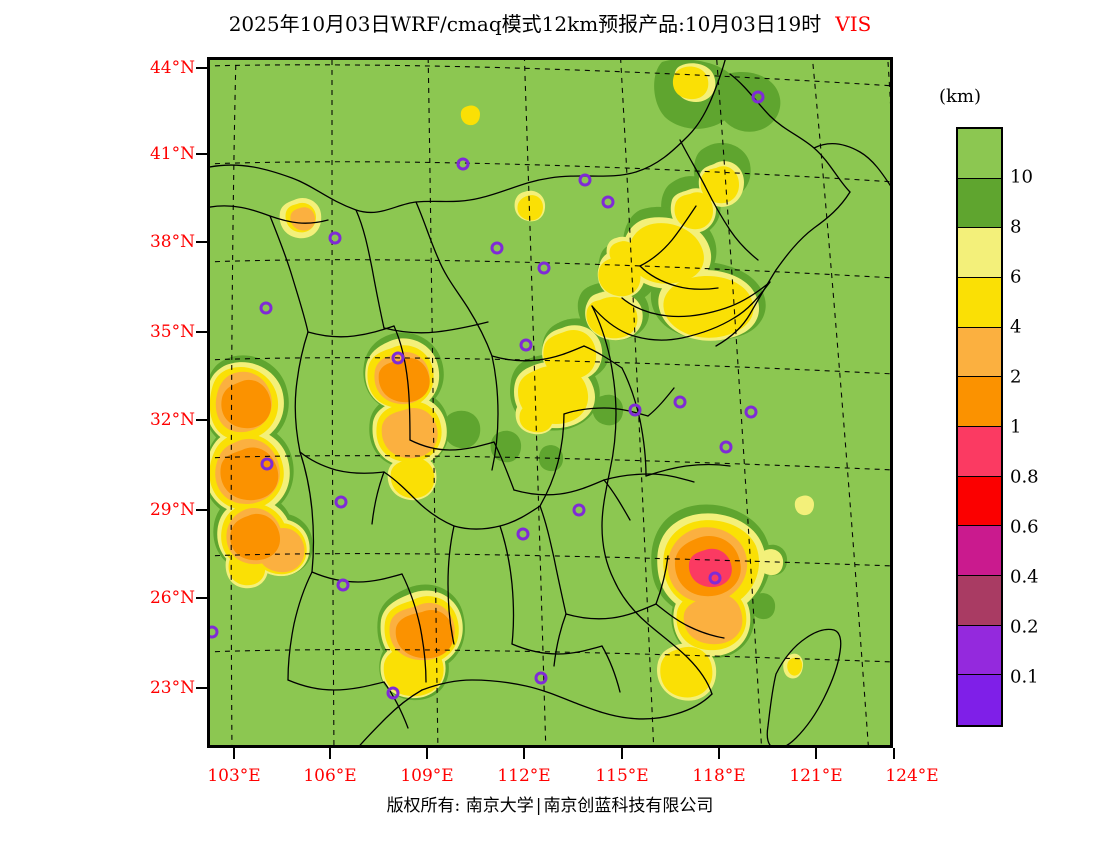 The image size is (1100, 850). I want to click on lat-tick-26n, so click(201, 598).